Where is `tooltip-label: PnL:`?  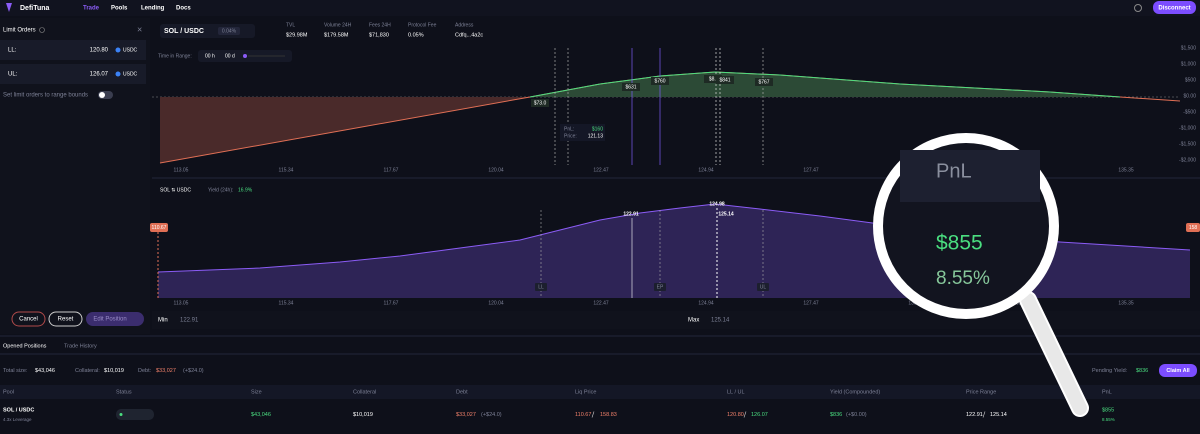 tooltip-label: PnL: is located at coordinates (569, 129).